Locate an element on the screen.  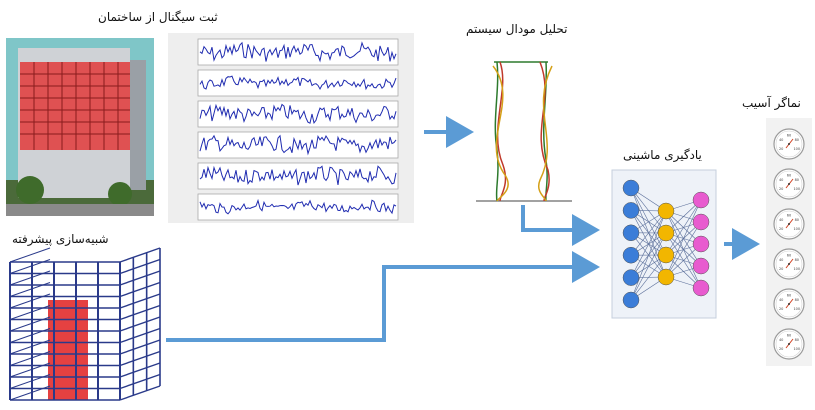
modal-analysis-label: تحلیل مودال سیستم is located at coordinates (517, 29).